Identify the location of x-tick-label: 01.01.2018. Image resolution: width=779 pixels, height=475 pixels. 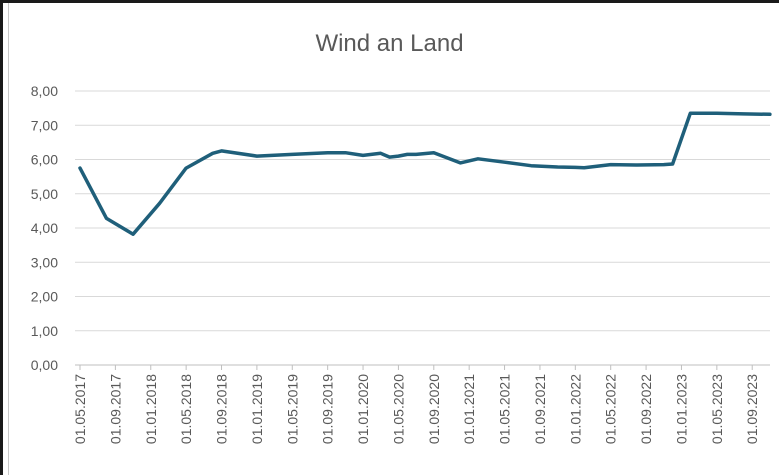
(151, 409).